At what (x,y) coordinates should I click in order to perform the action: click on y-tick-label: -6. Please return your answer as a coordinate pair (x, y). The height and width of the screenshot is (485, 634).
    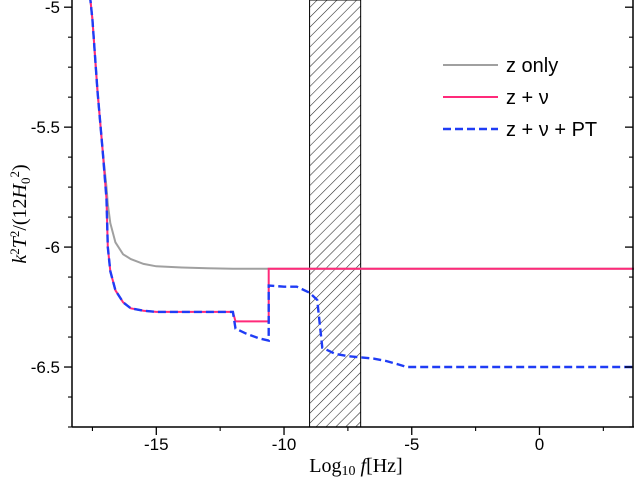
    Looking at the image, I should click on (52, 247).